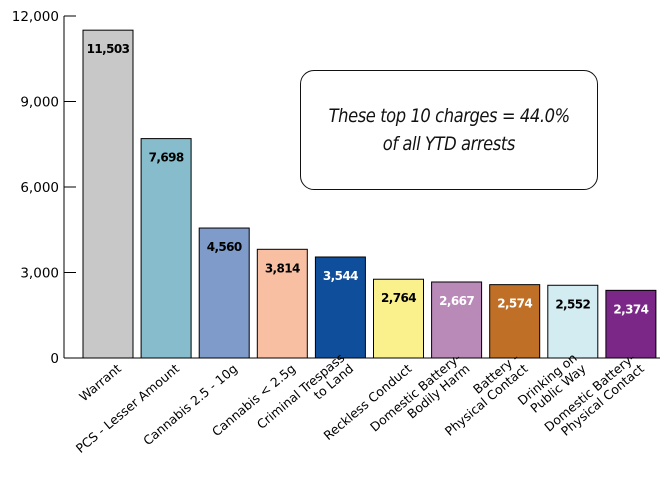  Describe the element at coordinates (572, 304) in the screenshot. I see `bar-value-label: 2,552` at that location.